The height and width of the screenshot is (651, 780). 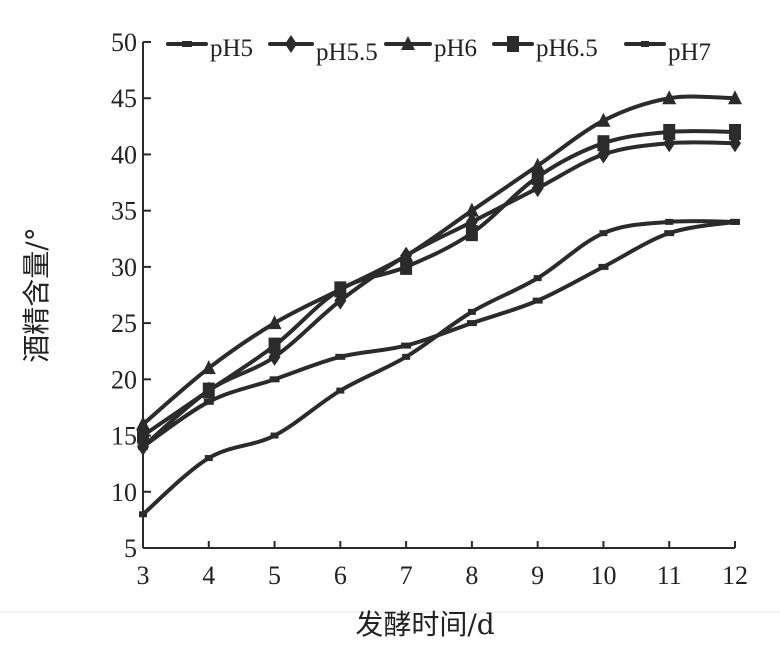 What do you see at coordinates (347, 52) in the screenshot?
I see `legend-label: pH5.5` at bounding box center [347, 52].